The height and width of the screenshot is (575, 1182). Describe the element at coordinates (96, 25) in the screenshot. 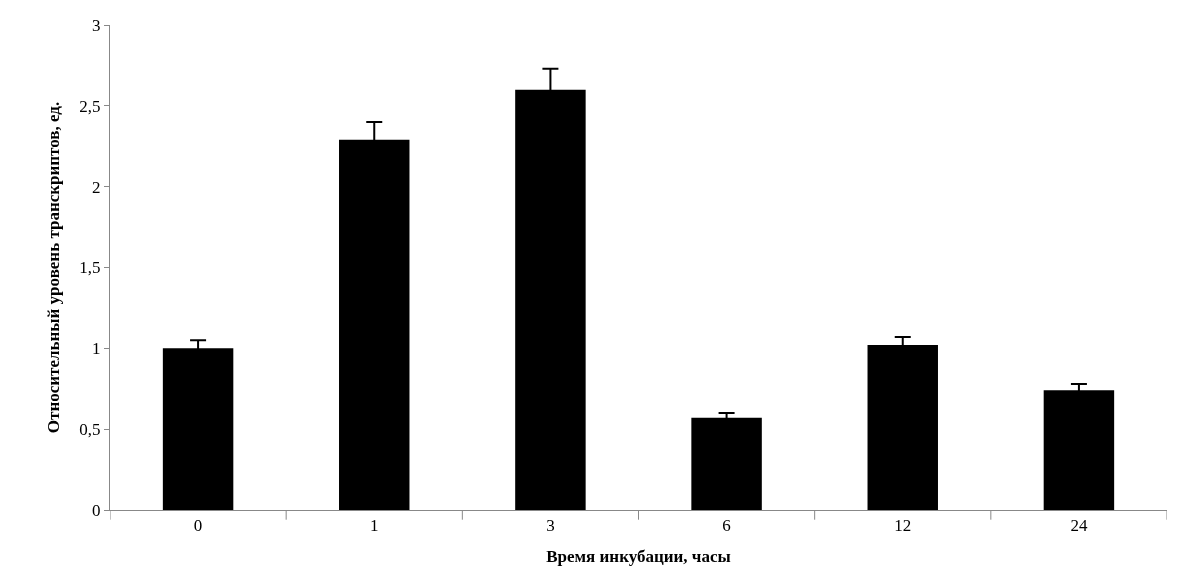

I see `y-tick-label: 3` at that location.